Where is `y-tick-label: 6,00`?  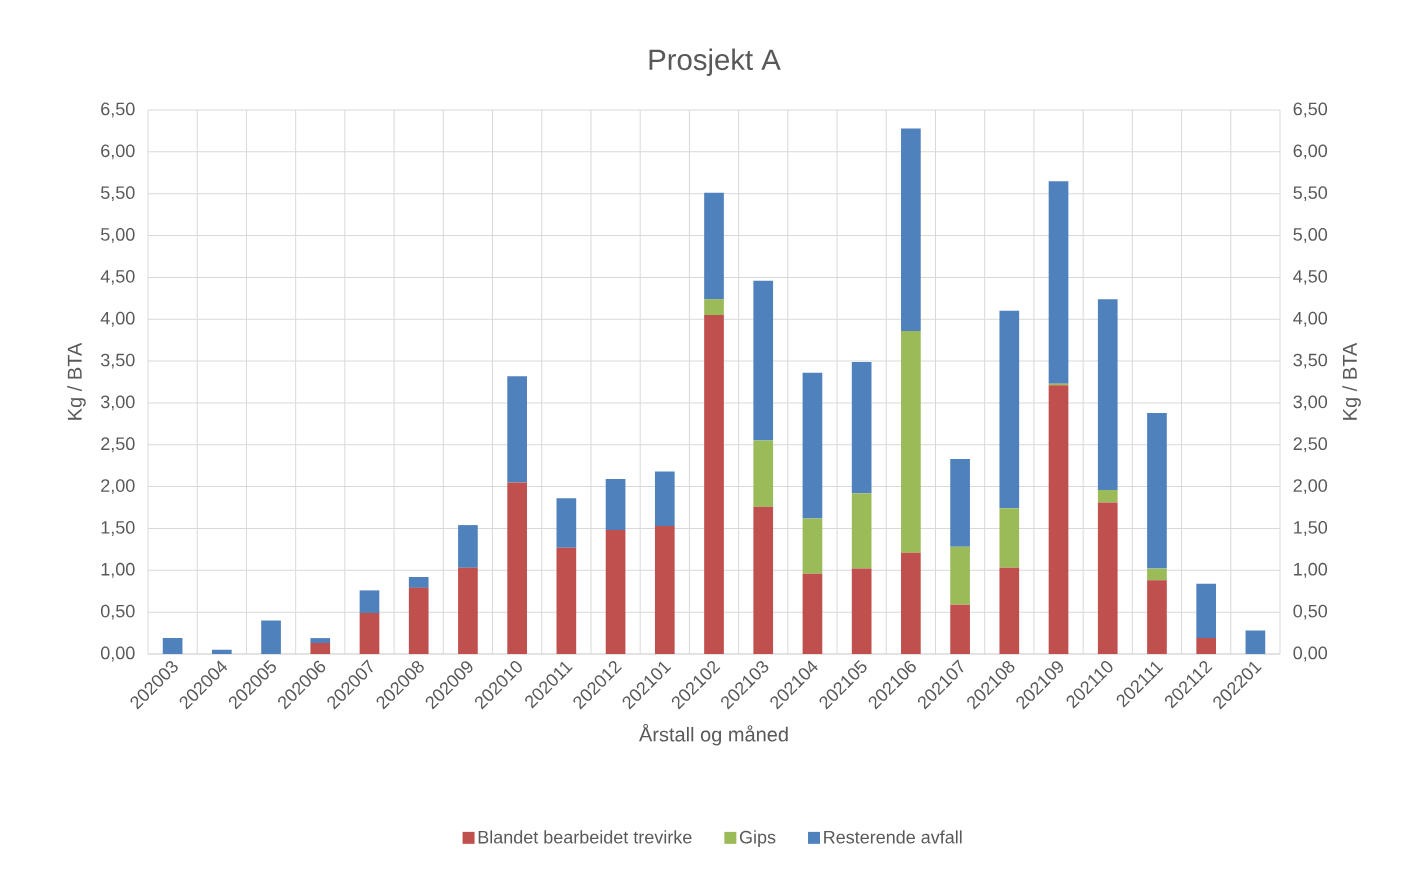
y-tick-label: 6,00 is located at coordinates (118, 152).